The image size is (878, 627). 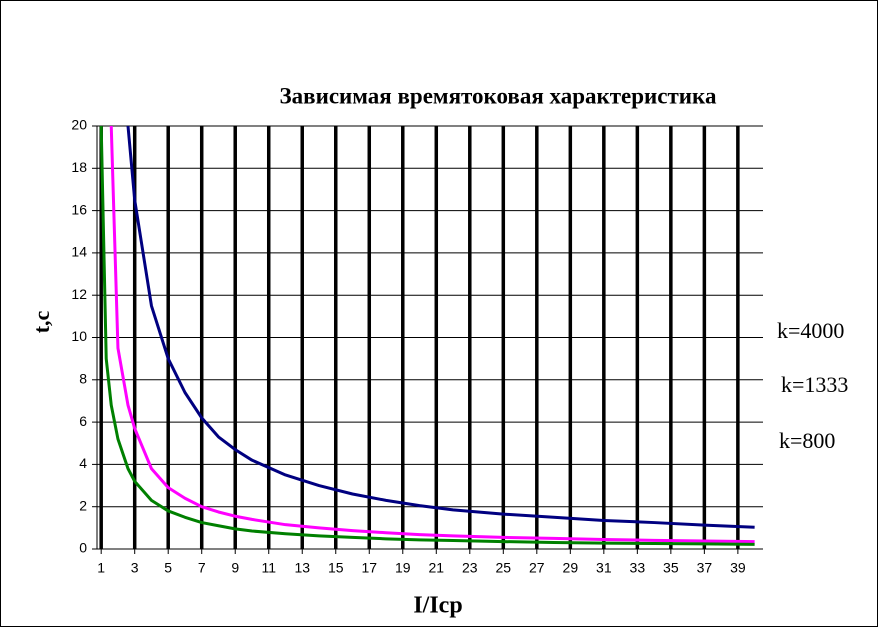 I want to click on annotation: k=4000, so click(x=810, y=330).